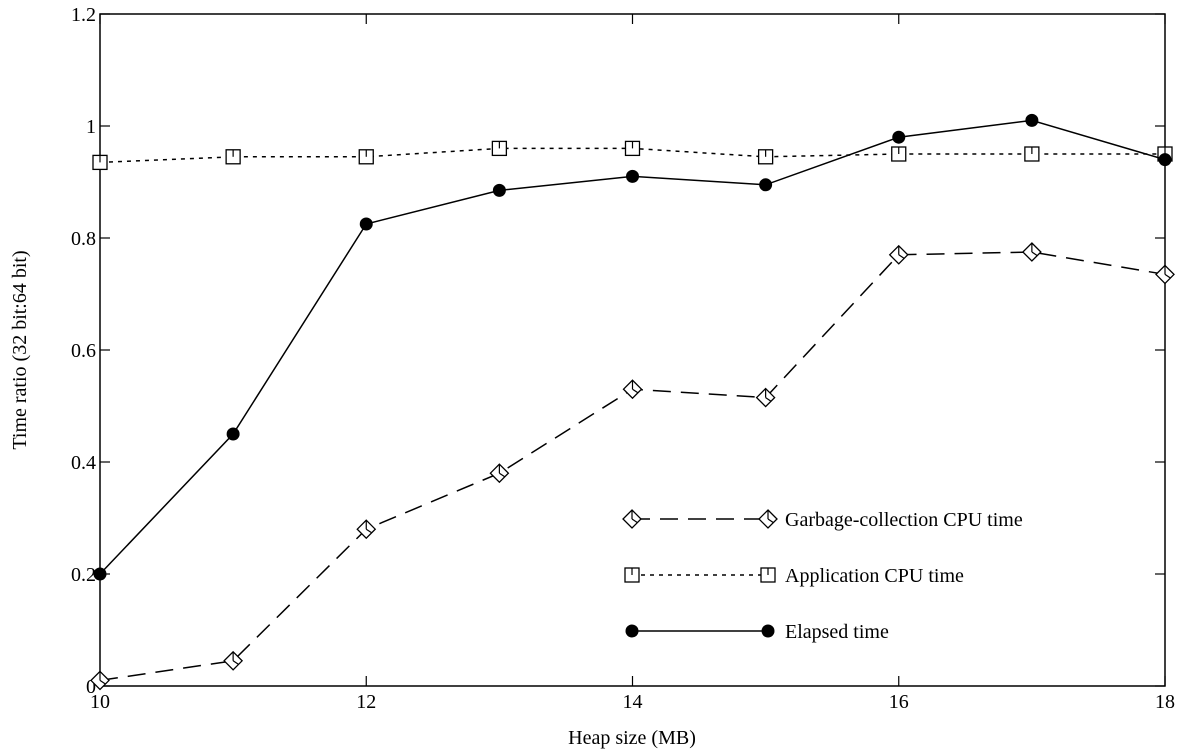 This screenshot has width=1179, height=750. What do you see at coordinates (83, 15) in the screenshot?
I see `y-tick-label: 1.2` at bounding box center [83, 15].